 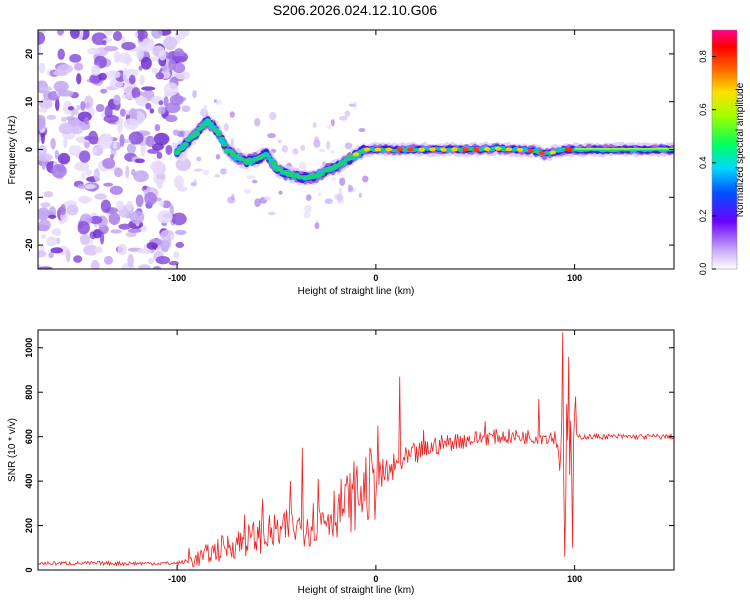 I want to click on spectrogram-ylabel: Frequency (Hz), so click(x=12, y=150).